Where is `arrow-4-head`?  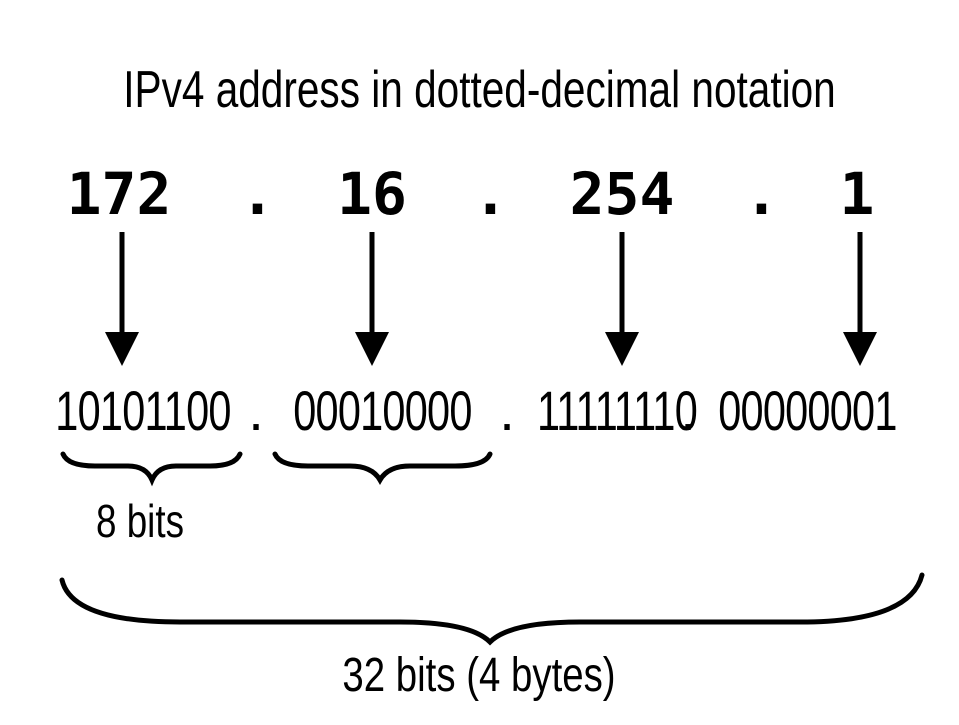 arrow-4-head is located at coordinates (860, 349).